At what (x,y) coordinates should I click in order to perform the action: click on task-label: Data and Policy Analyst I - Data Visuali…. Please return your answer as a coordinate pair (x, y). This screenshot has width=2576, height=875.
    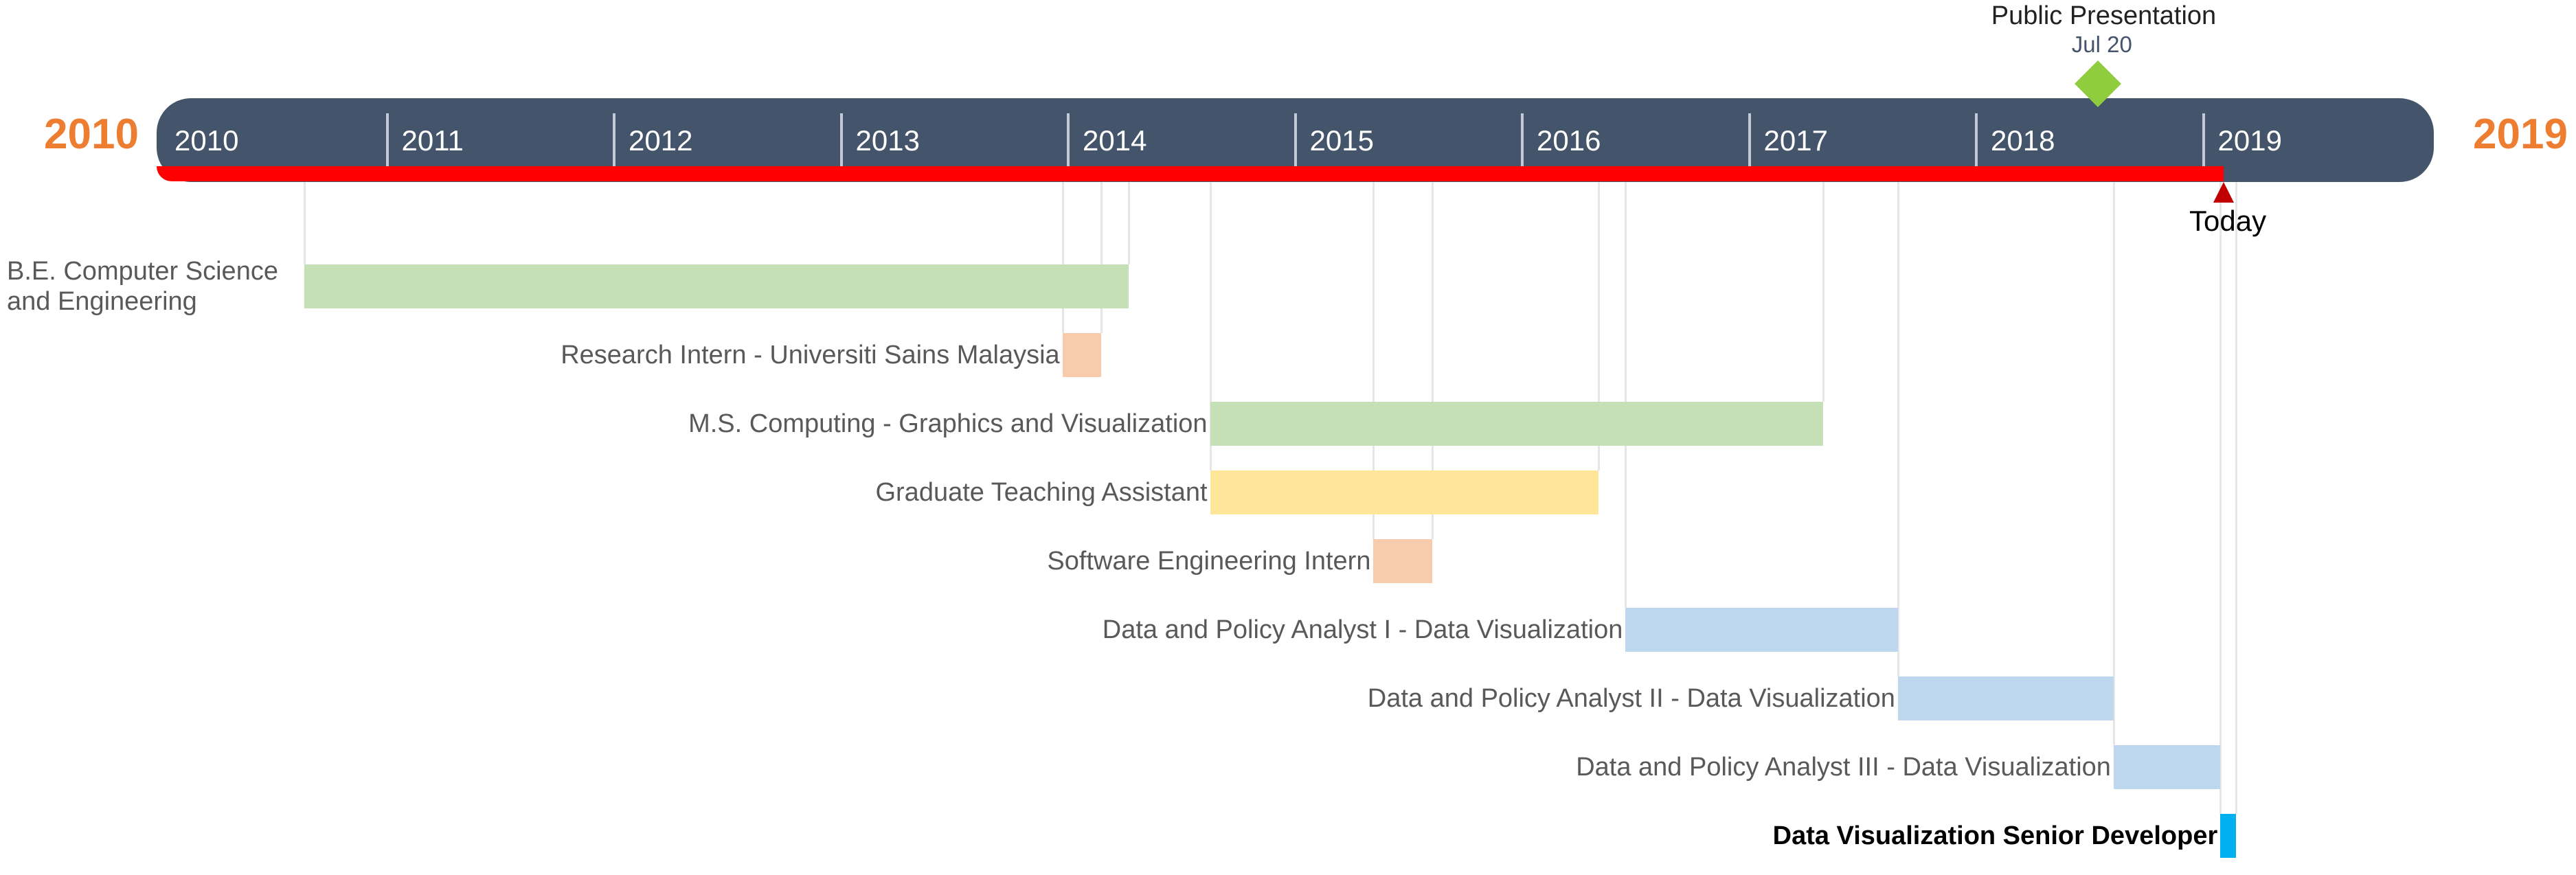
    Looking at the image, I should click on (1362, 629).